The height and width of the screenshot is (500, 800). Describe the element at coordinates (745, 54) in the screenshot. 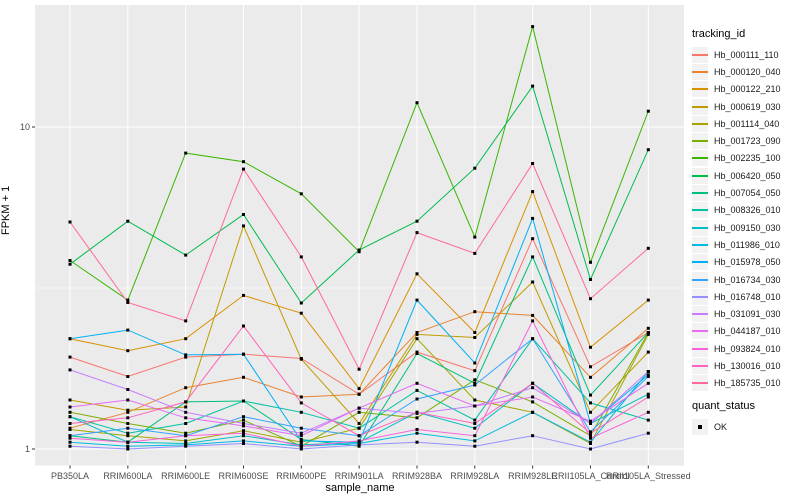

I see `legend-entry-Hb_000111_110: Hb_000111_110` at that location.